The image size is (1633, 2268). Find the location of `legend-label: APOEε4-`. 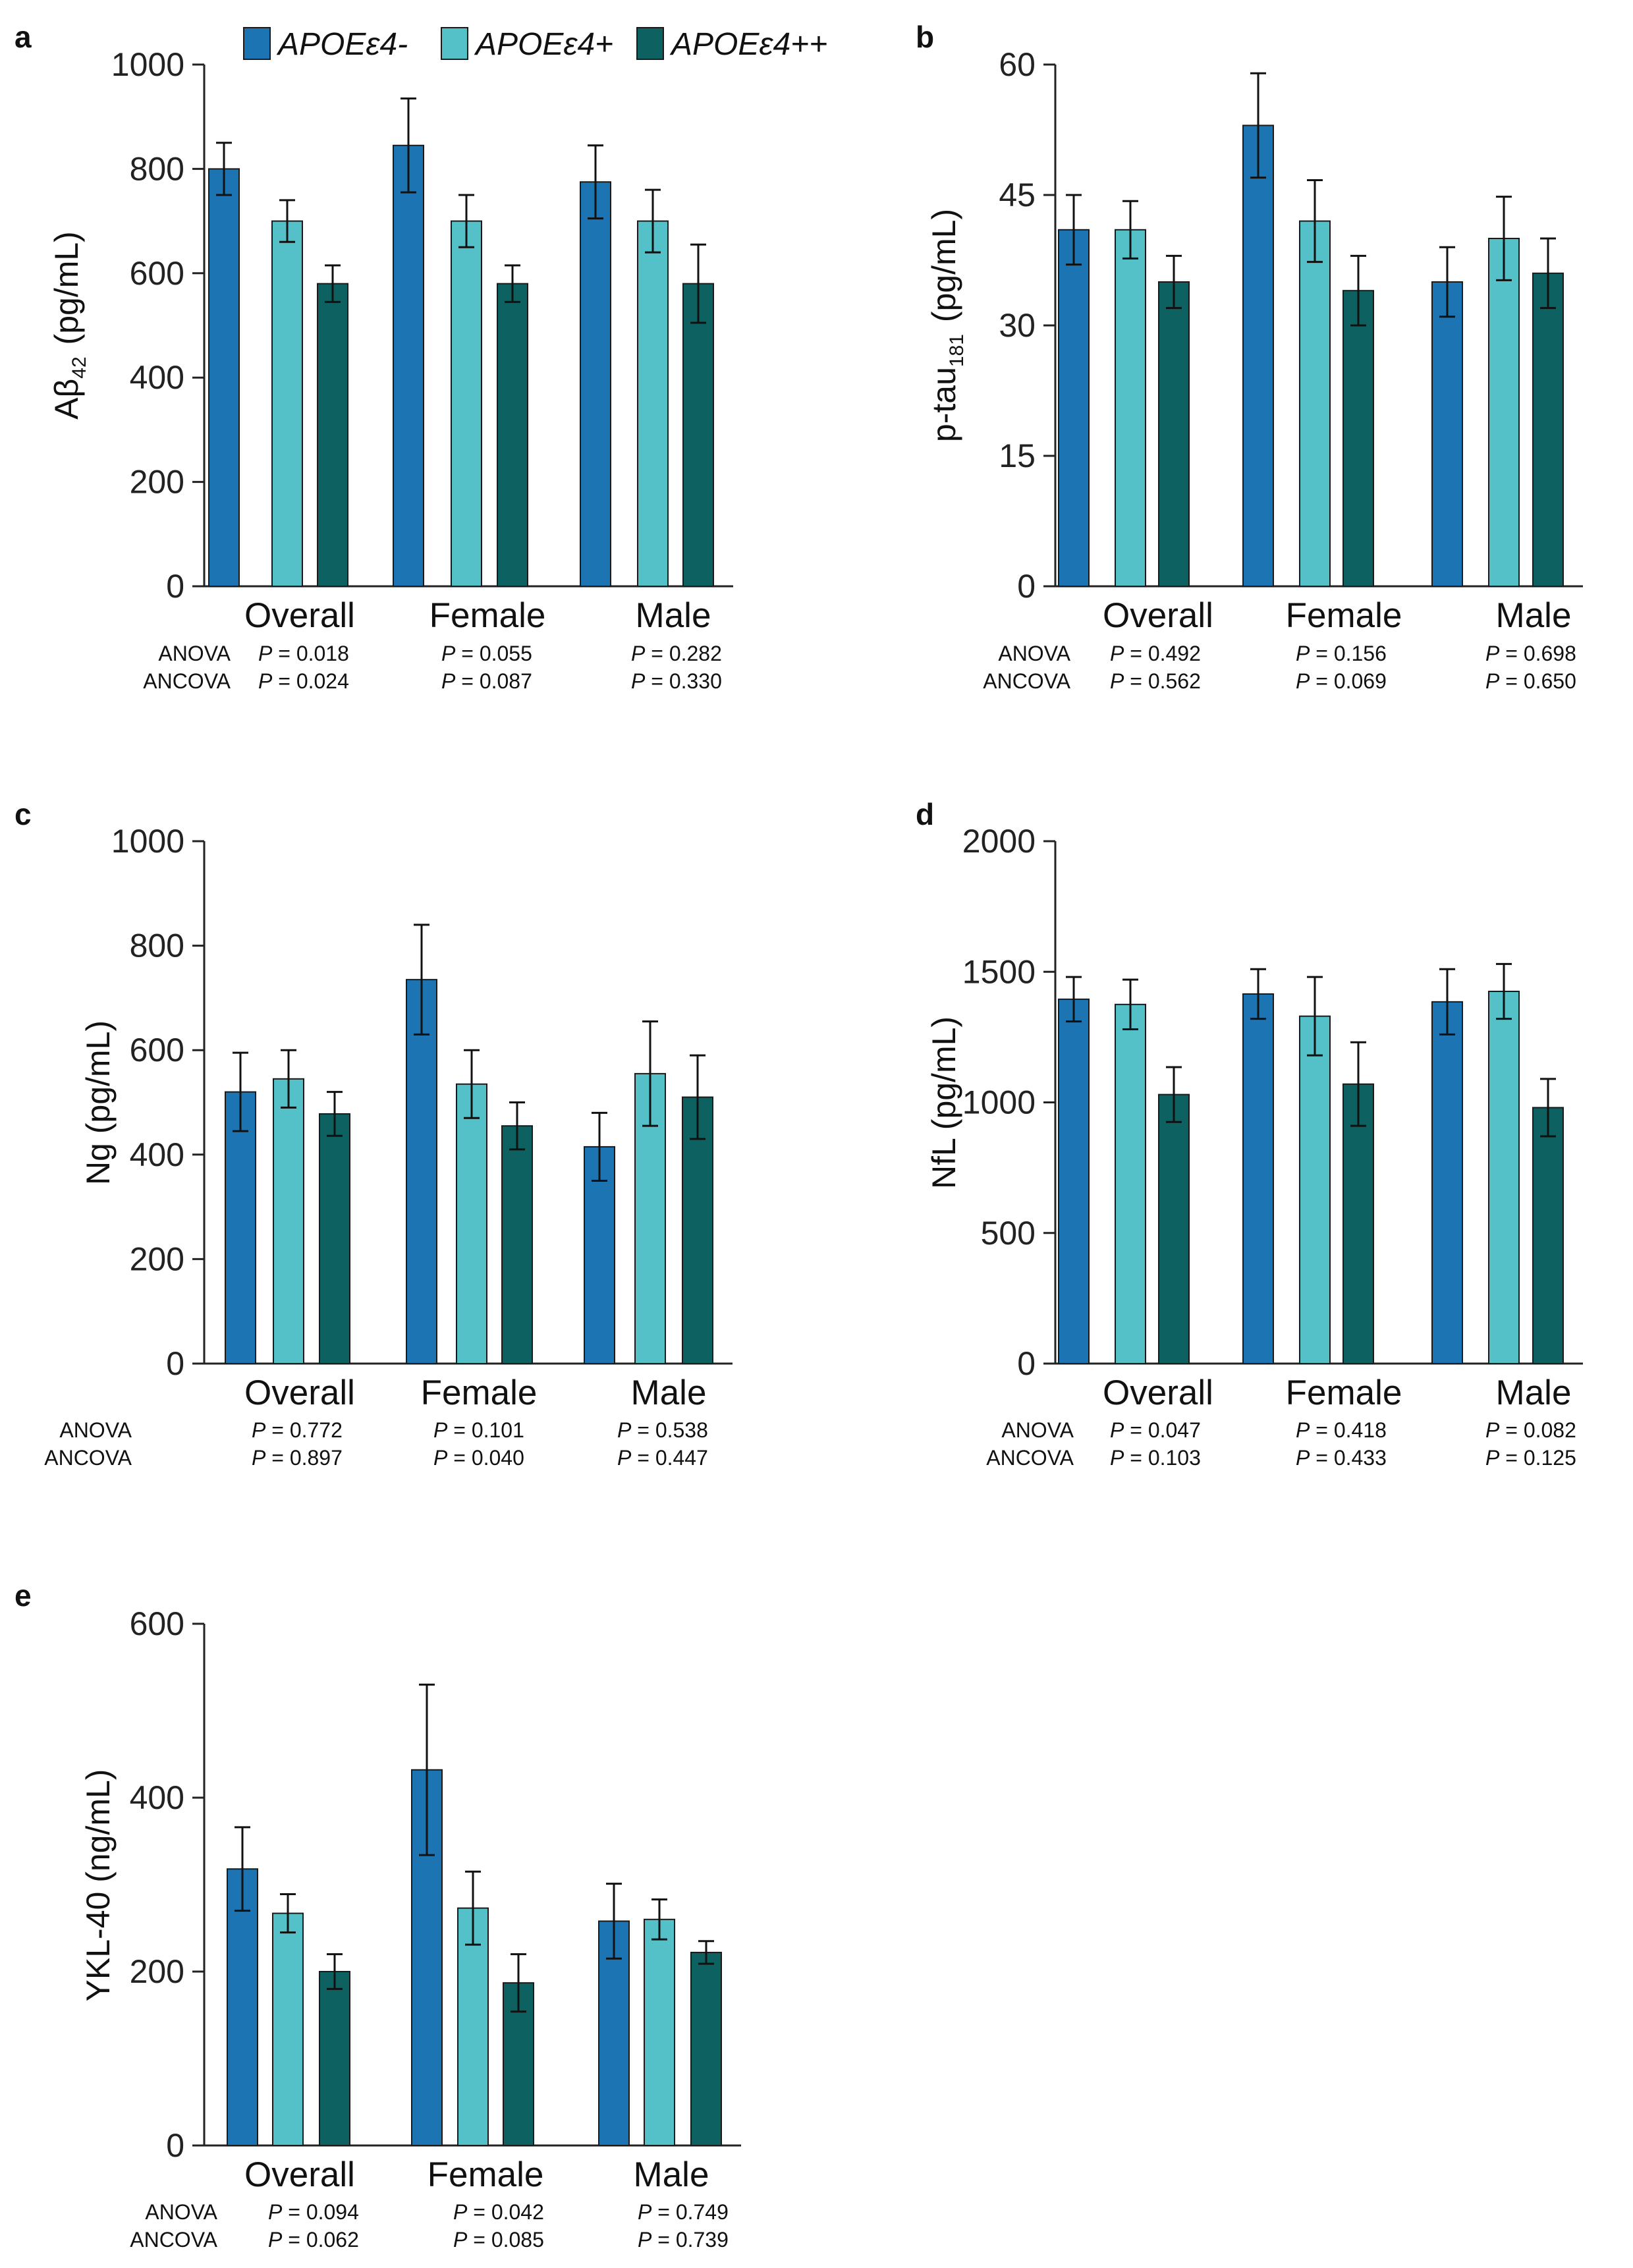

legend-label: APOEε4- is located at coordinates (342, 44).